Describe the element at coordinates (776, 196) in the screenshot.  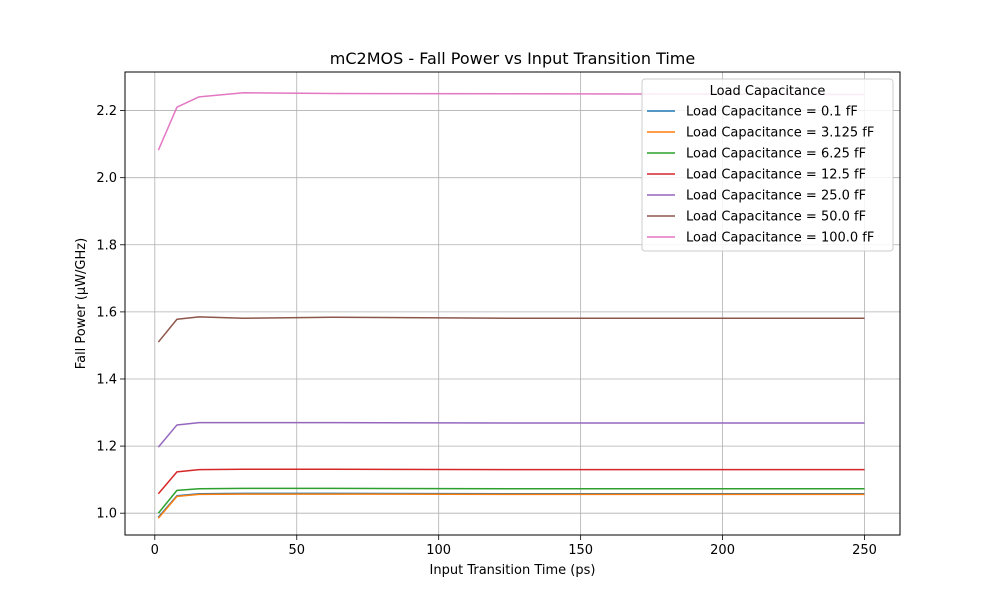
I see `legend-entry-label: Load Capacitance = 25.0 fF` at that location.